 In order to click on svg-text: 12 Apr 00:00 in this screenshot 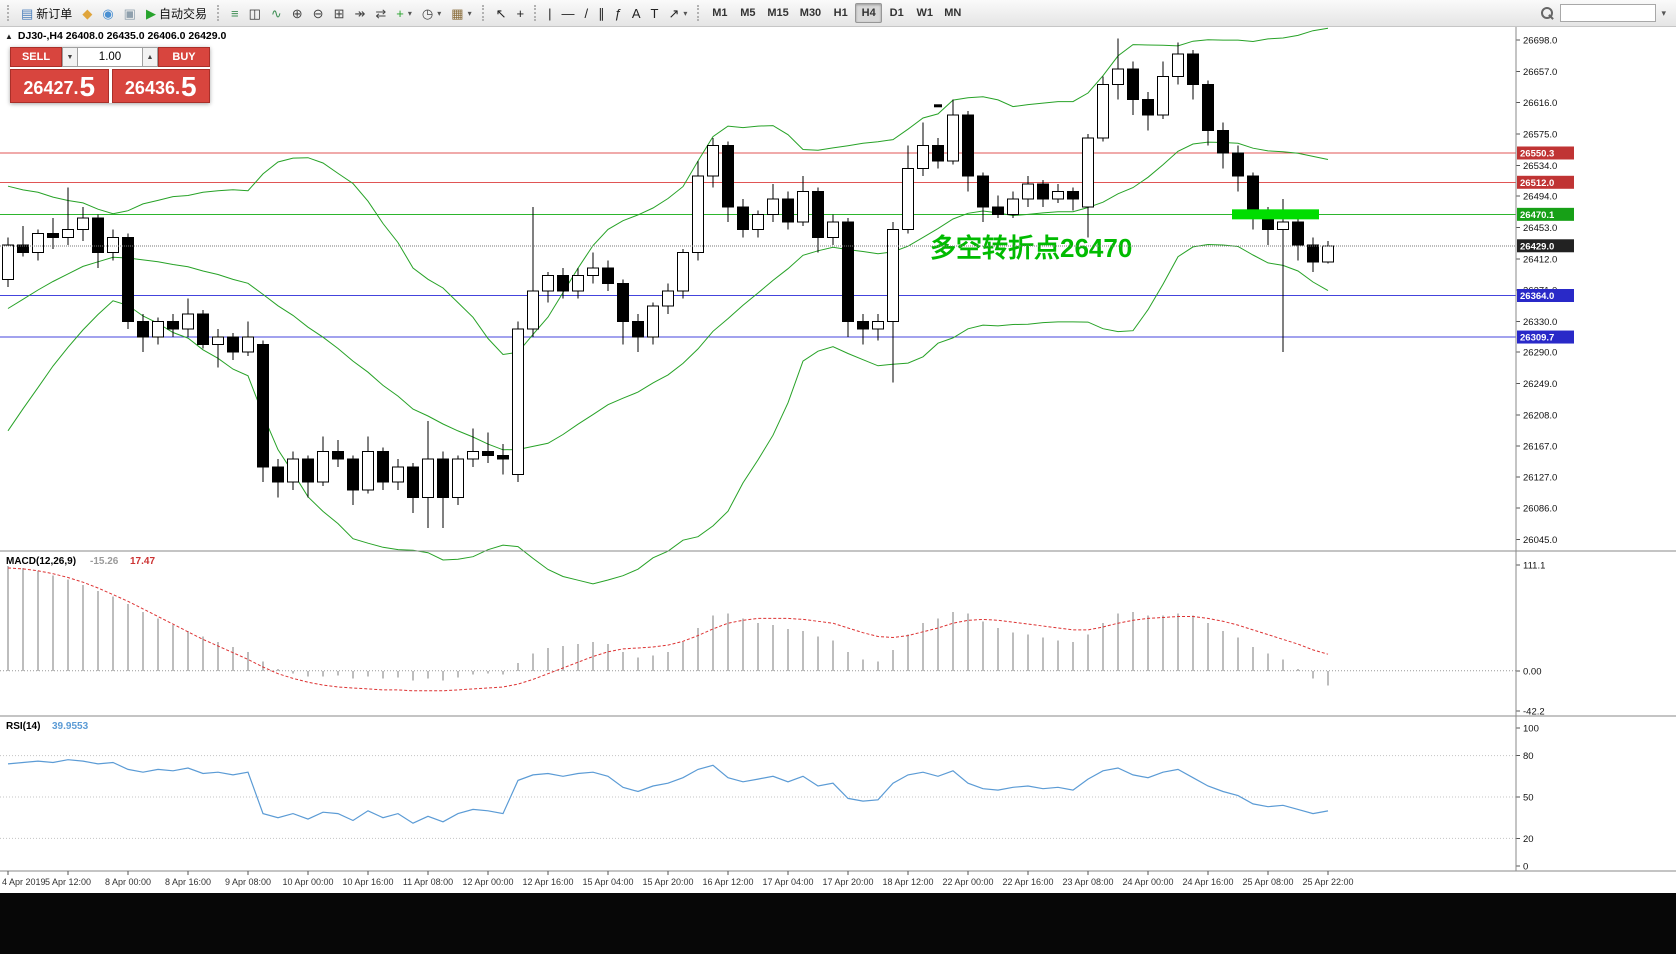, I will do `click(487, 882)`.